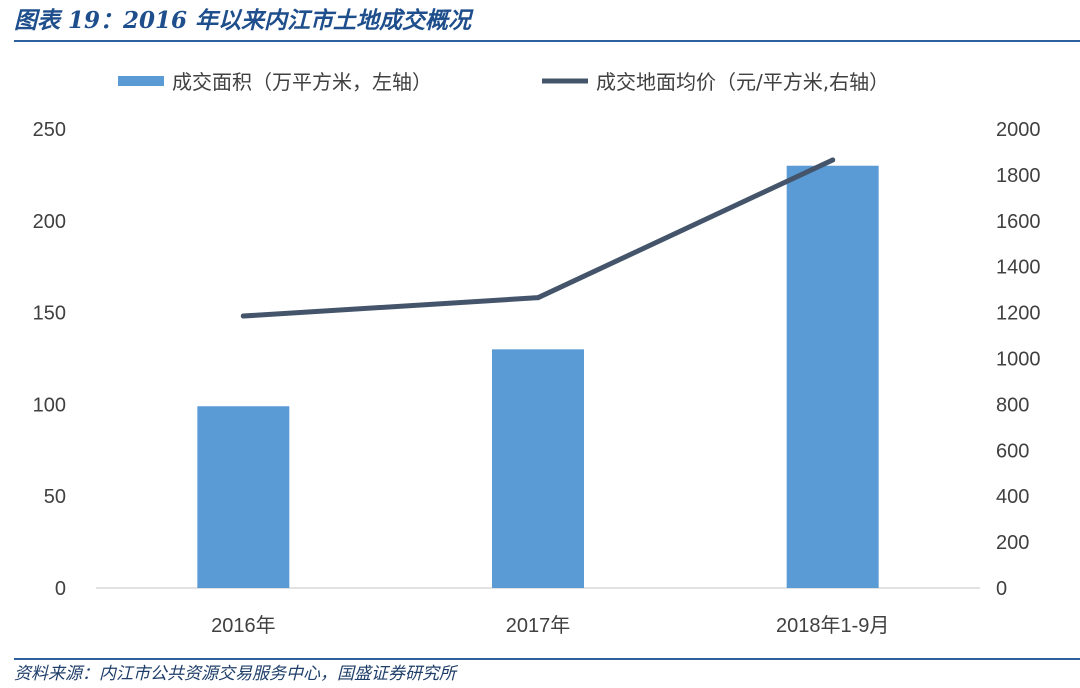 The width and height of the screenshot is (1080, 688). I want to click on x-tick-label: 2016年, so click(243, 625).